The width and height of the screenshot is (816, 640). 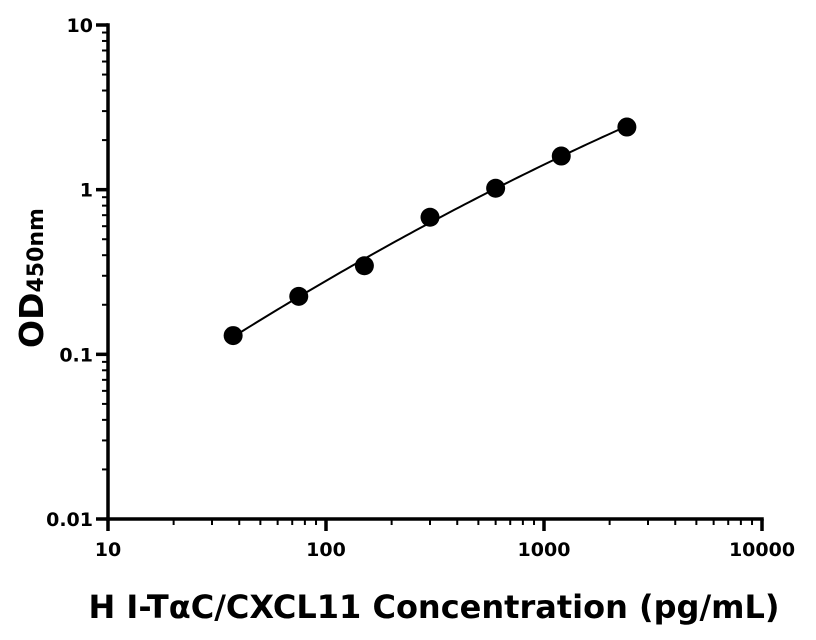 I want to click on y-axis-ticks: 0.01 0.1 1 10, so click(x=77, y=273).